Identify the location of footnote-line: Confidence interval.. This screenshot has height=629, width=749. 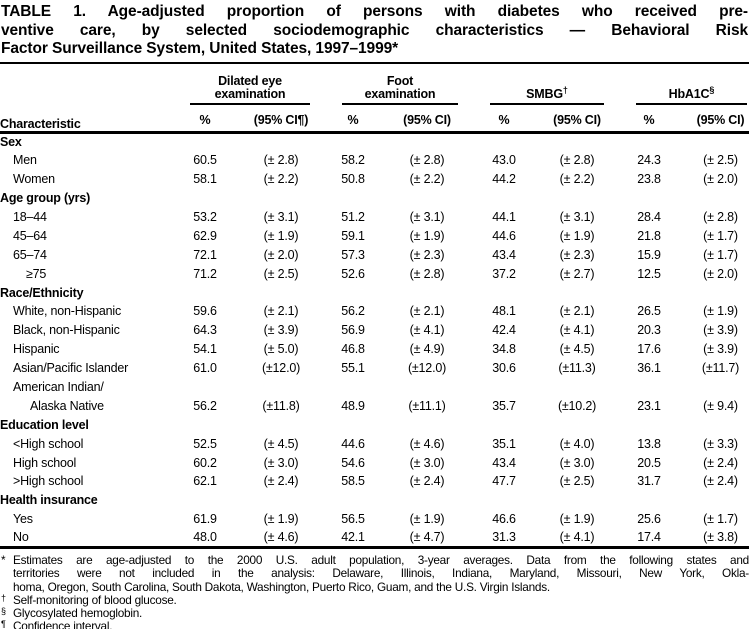
(63, 624).